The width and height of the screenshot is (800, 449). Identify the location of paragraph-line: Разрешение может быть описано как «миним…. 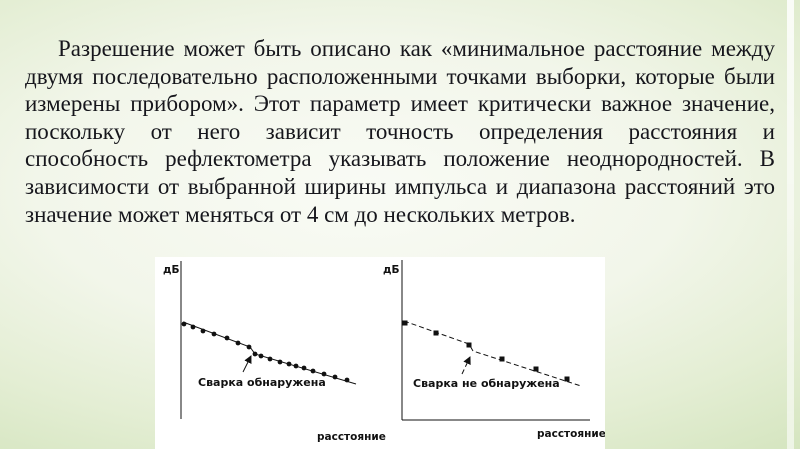
(416, 48).